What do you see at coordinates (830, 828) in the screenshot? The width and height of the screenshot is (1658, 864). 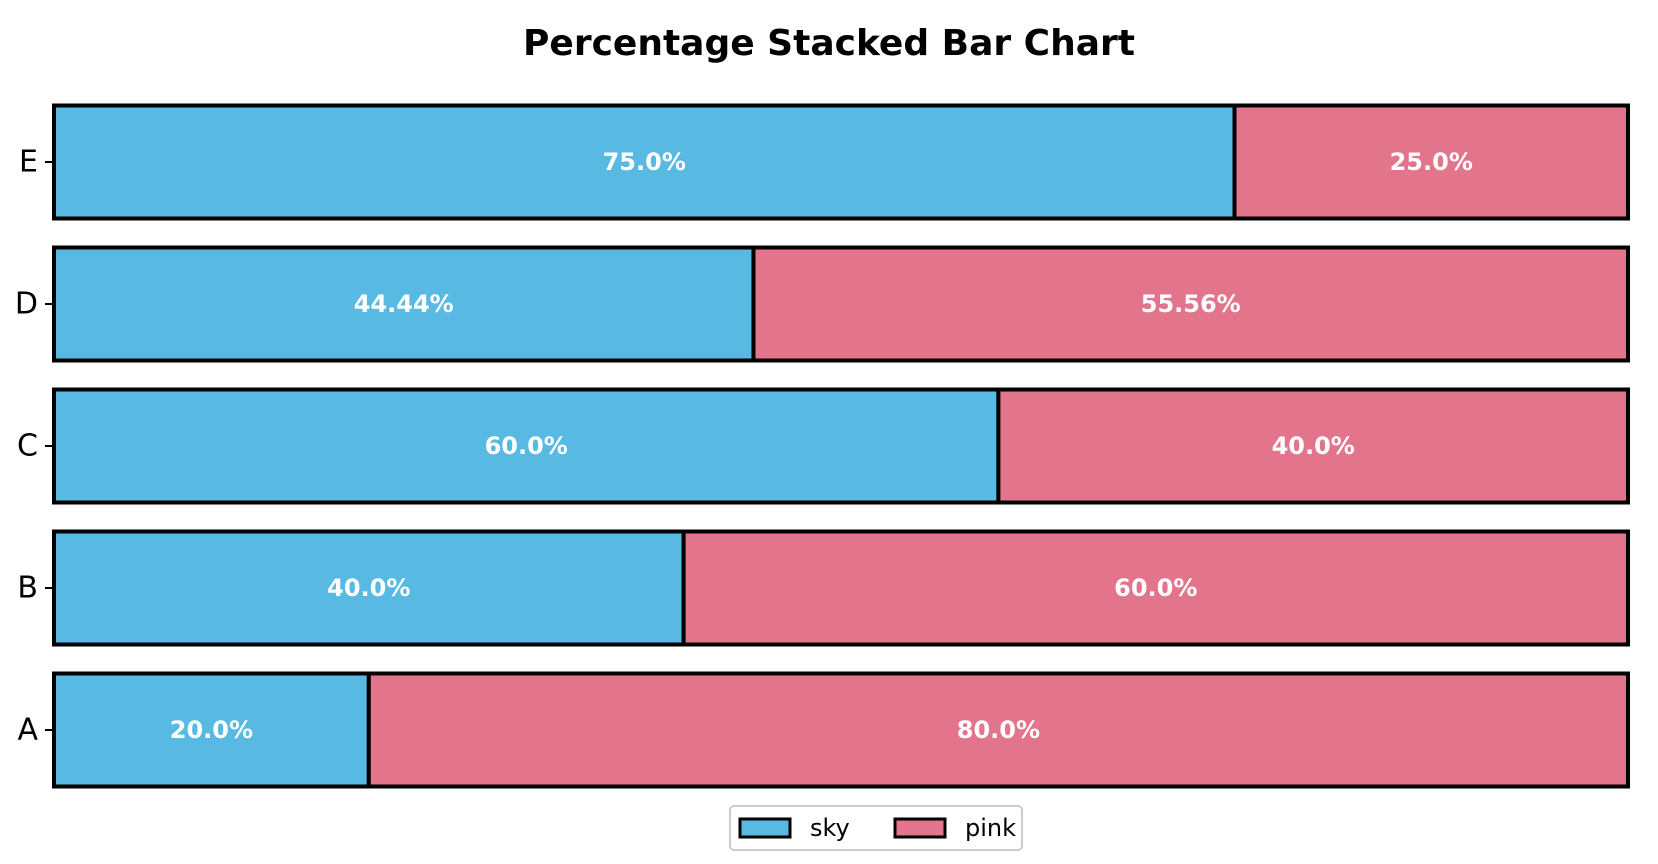 I see `legend-label-sky: sky` at bounding box center [830, 828].